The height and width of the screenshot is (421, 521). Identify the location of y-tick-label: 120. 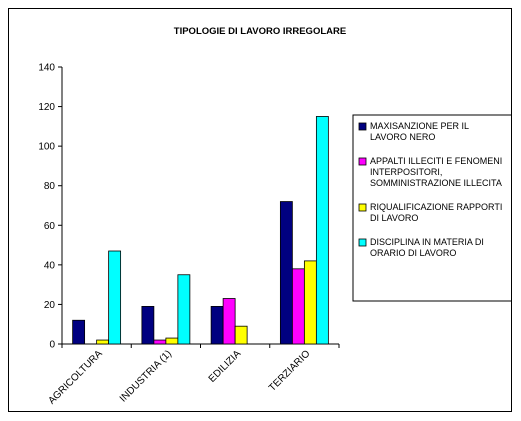
(46, 107).